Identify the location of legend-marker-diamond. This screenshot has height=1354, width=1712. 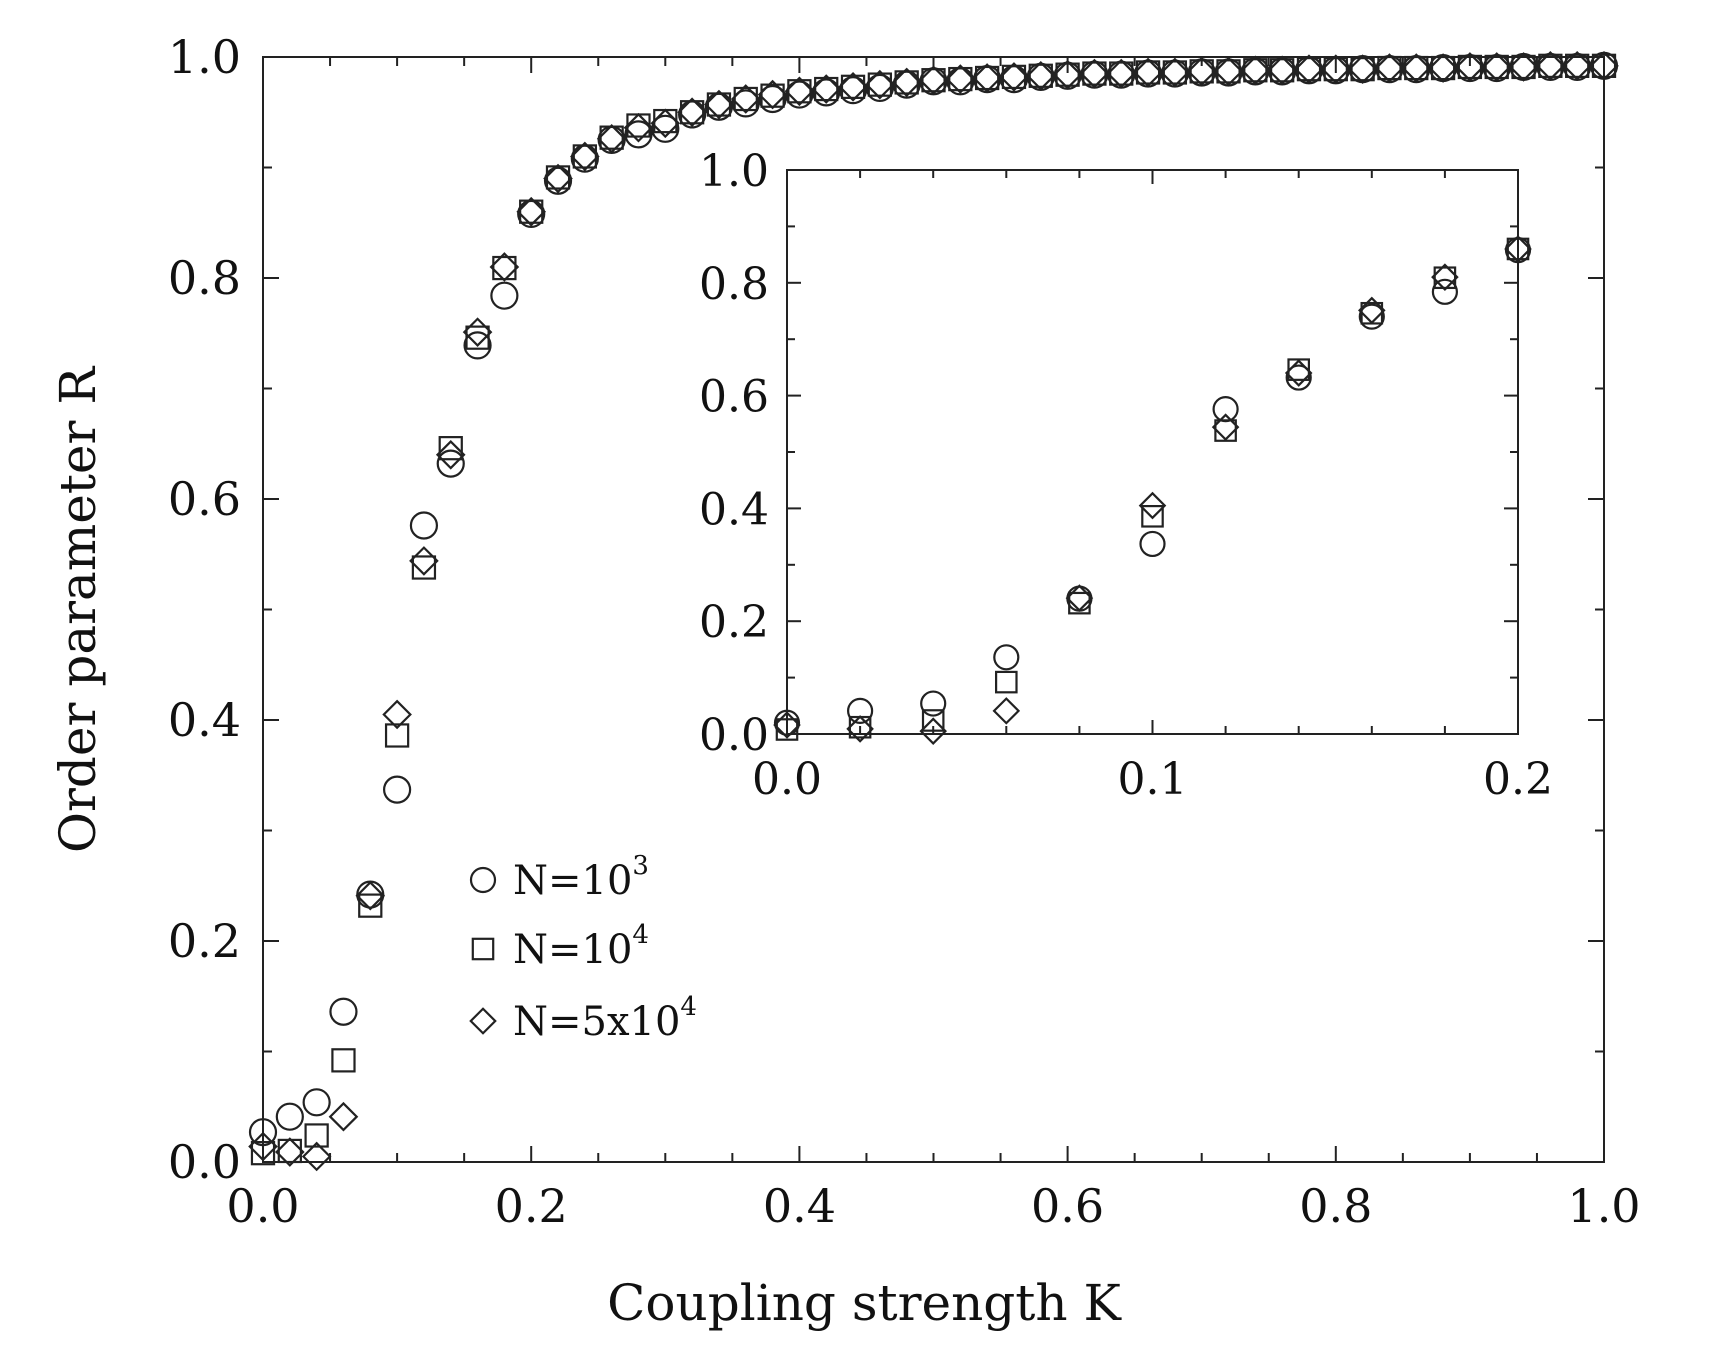
(483, 1021).